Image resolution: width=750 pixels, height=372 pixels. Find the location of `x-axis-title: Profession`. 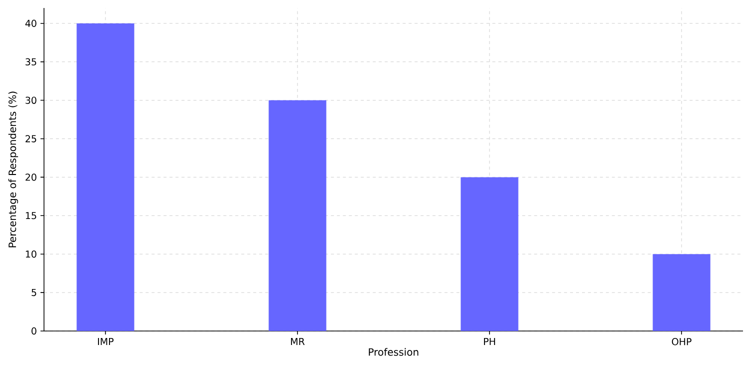

x-axis-title: Profession is located at coordinates (393, 352).